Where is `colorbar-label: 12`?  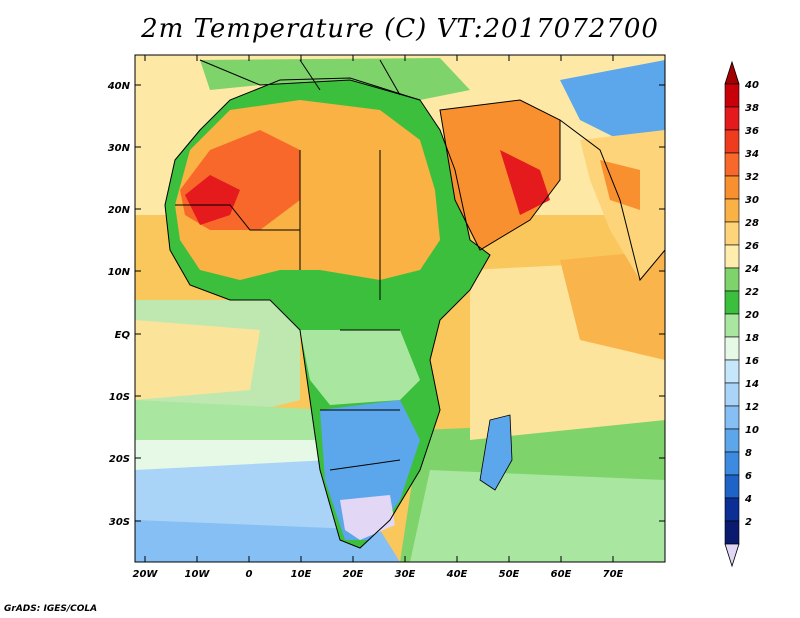 colorbar-label: 12 is located at coordinates (752, 407).